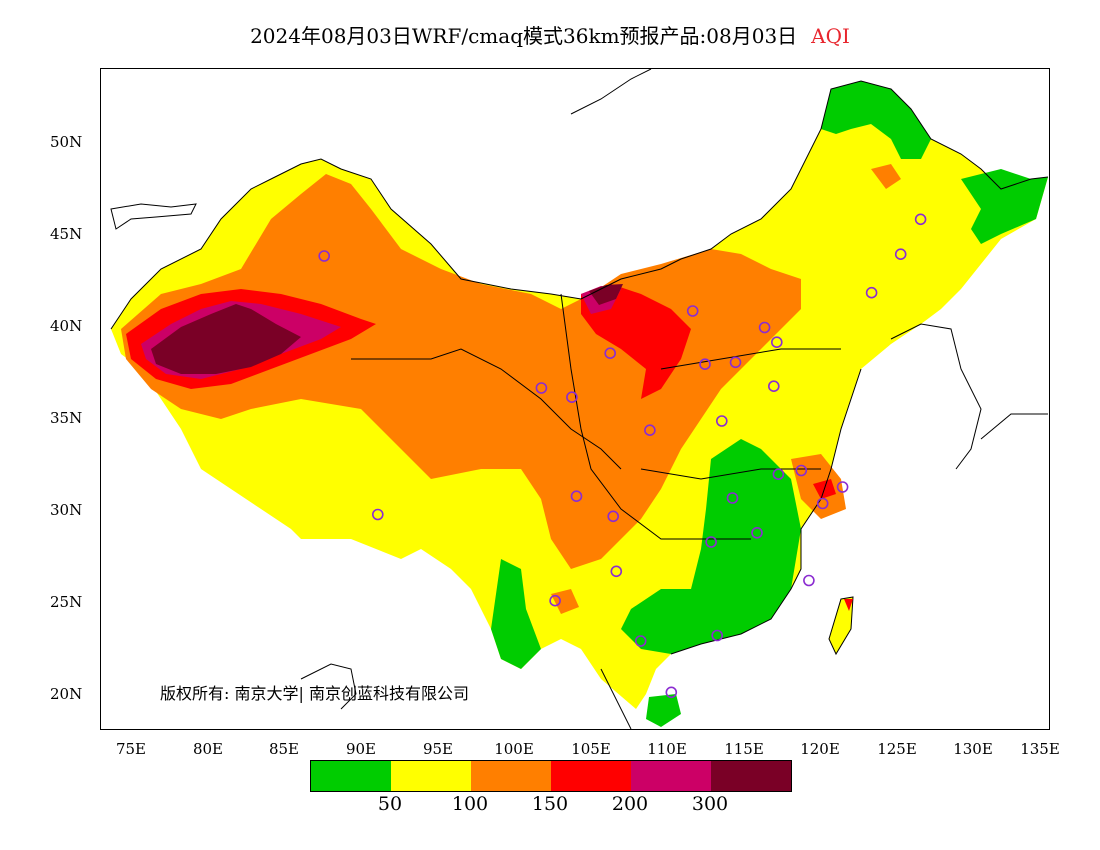 This screenshot has width=1100, height=850. Describe the element at coordinates (1040, 749) in the screenshot. I see `x-tick-label: 135E` at that location.